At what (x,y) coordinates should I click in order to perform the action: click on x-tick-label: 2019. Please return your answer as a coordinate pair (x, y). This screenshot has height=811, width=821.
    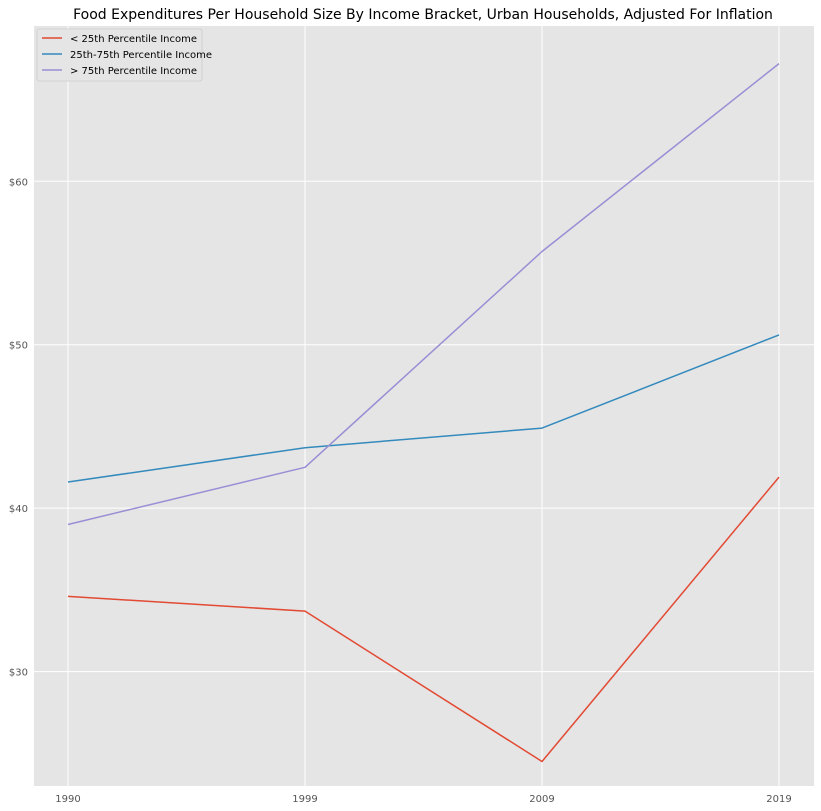
    Looking at the image, I should click on (778, 799).